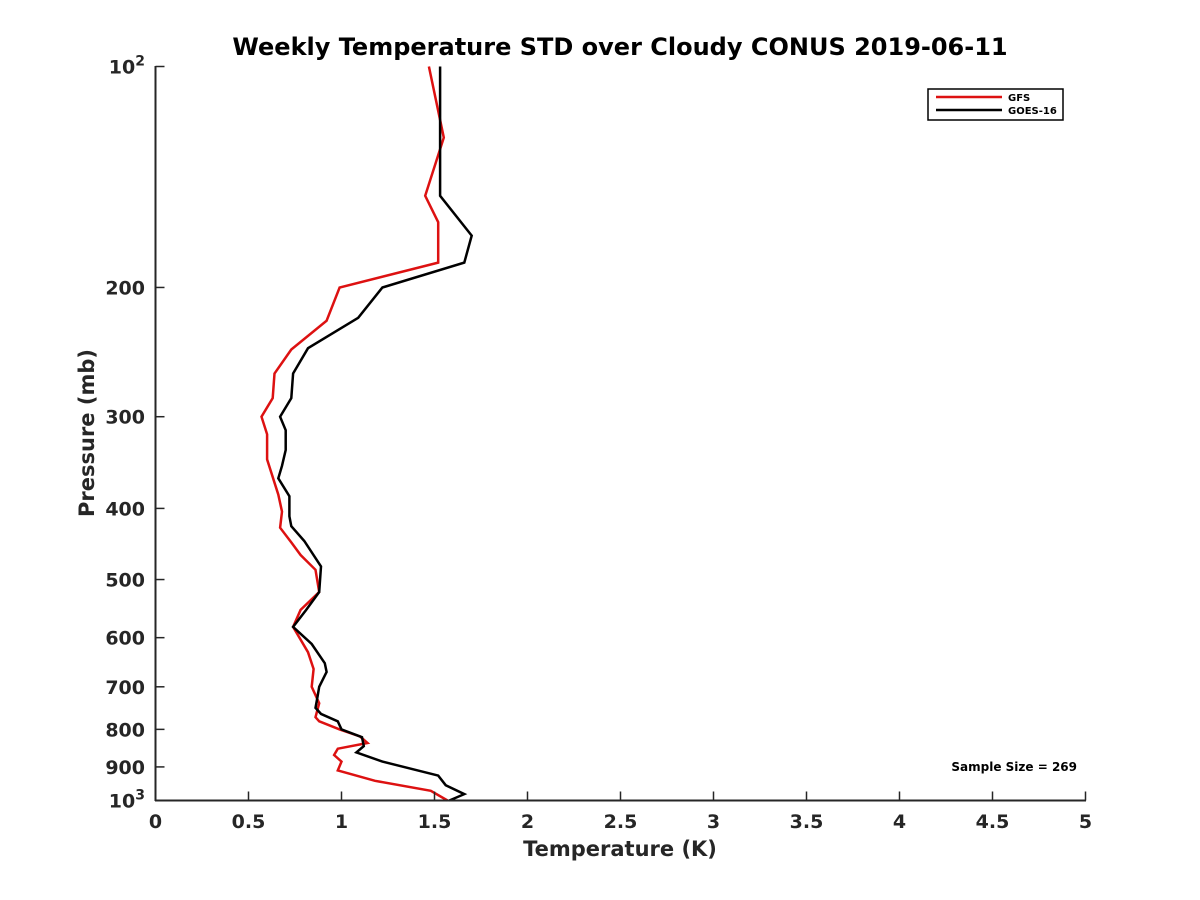 Image resolution: width=1200 pixels, height=900 pixels. Describe the element at coordinates (1085, 822) in the screenshot. I see `x-tick-label: 5` at that location.